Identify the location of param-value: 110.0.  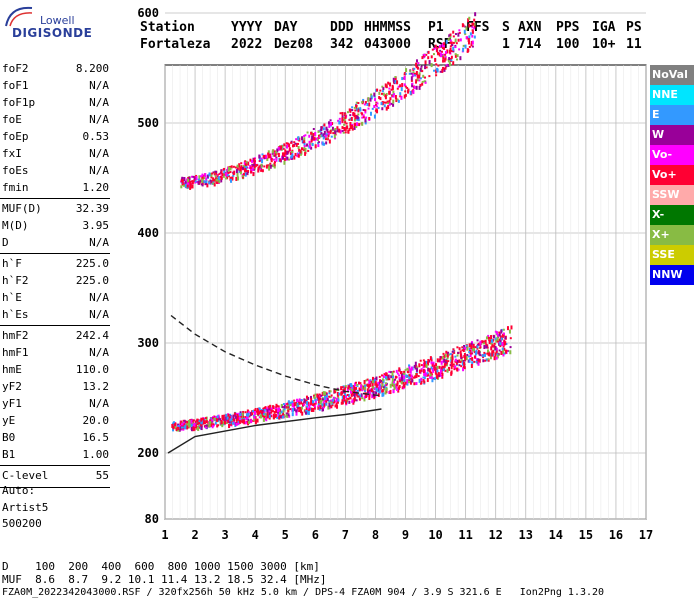
(92, 369).